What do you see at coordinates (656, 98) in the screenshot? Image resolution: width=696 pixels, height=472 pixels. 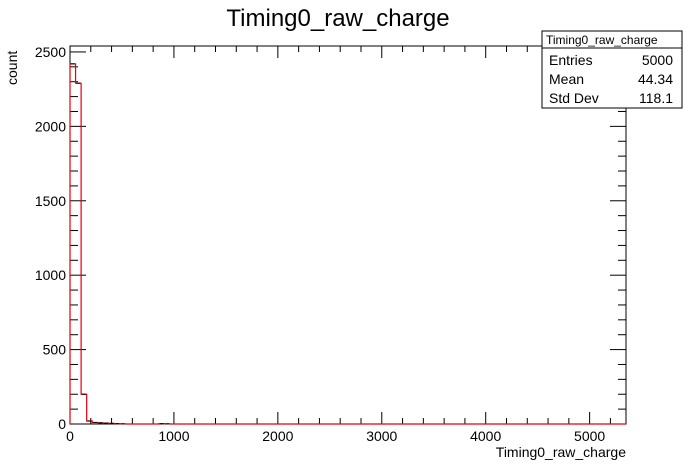 I see `stats-stddev-value: 118.1` at bounding box center [656, 98].